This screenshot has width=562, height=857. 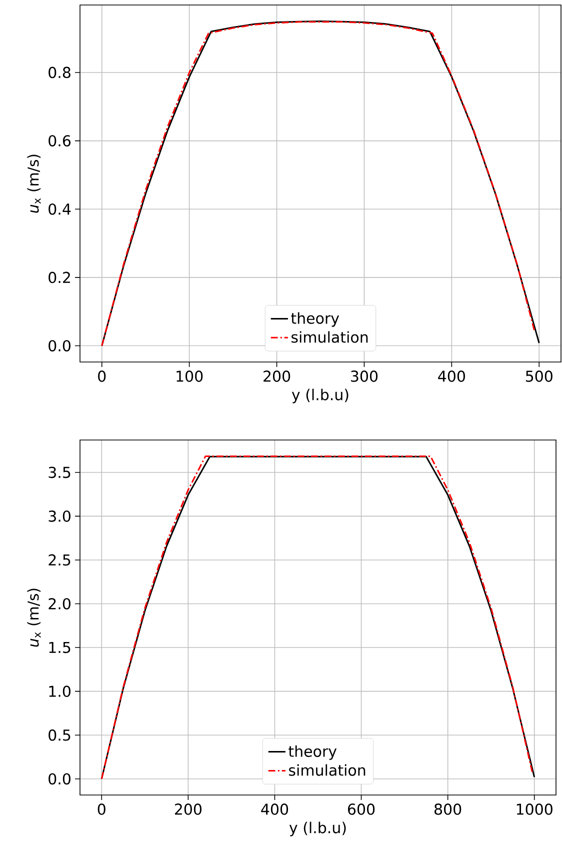 I want to click on y-tick-label: 0.5, so click(x=59, y=735).